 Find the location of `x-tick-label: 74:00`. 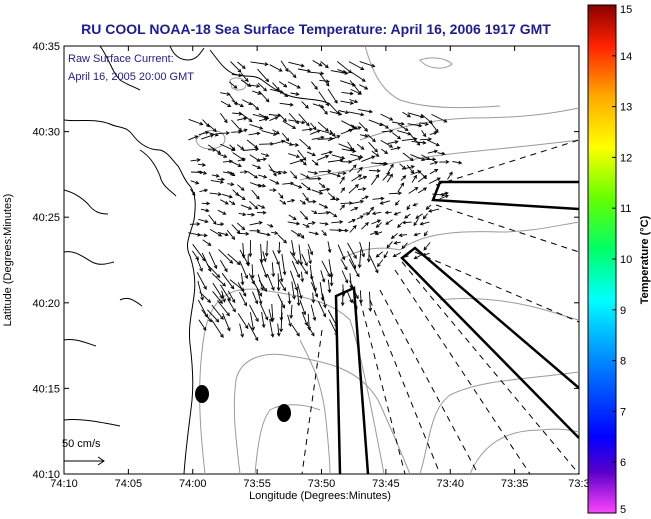

x-tick-label: 74:00 is located at coordinates (193, 484).